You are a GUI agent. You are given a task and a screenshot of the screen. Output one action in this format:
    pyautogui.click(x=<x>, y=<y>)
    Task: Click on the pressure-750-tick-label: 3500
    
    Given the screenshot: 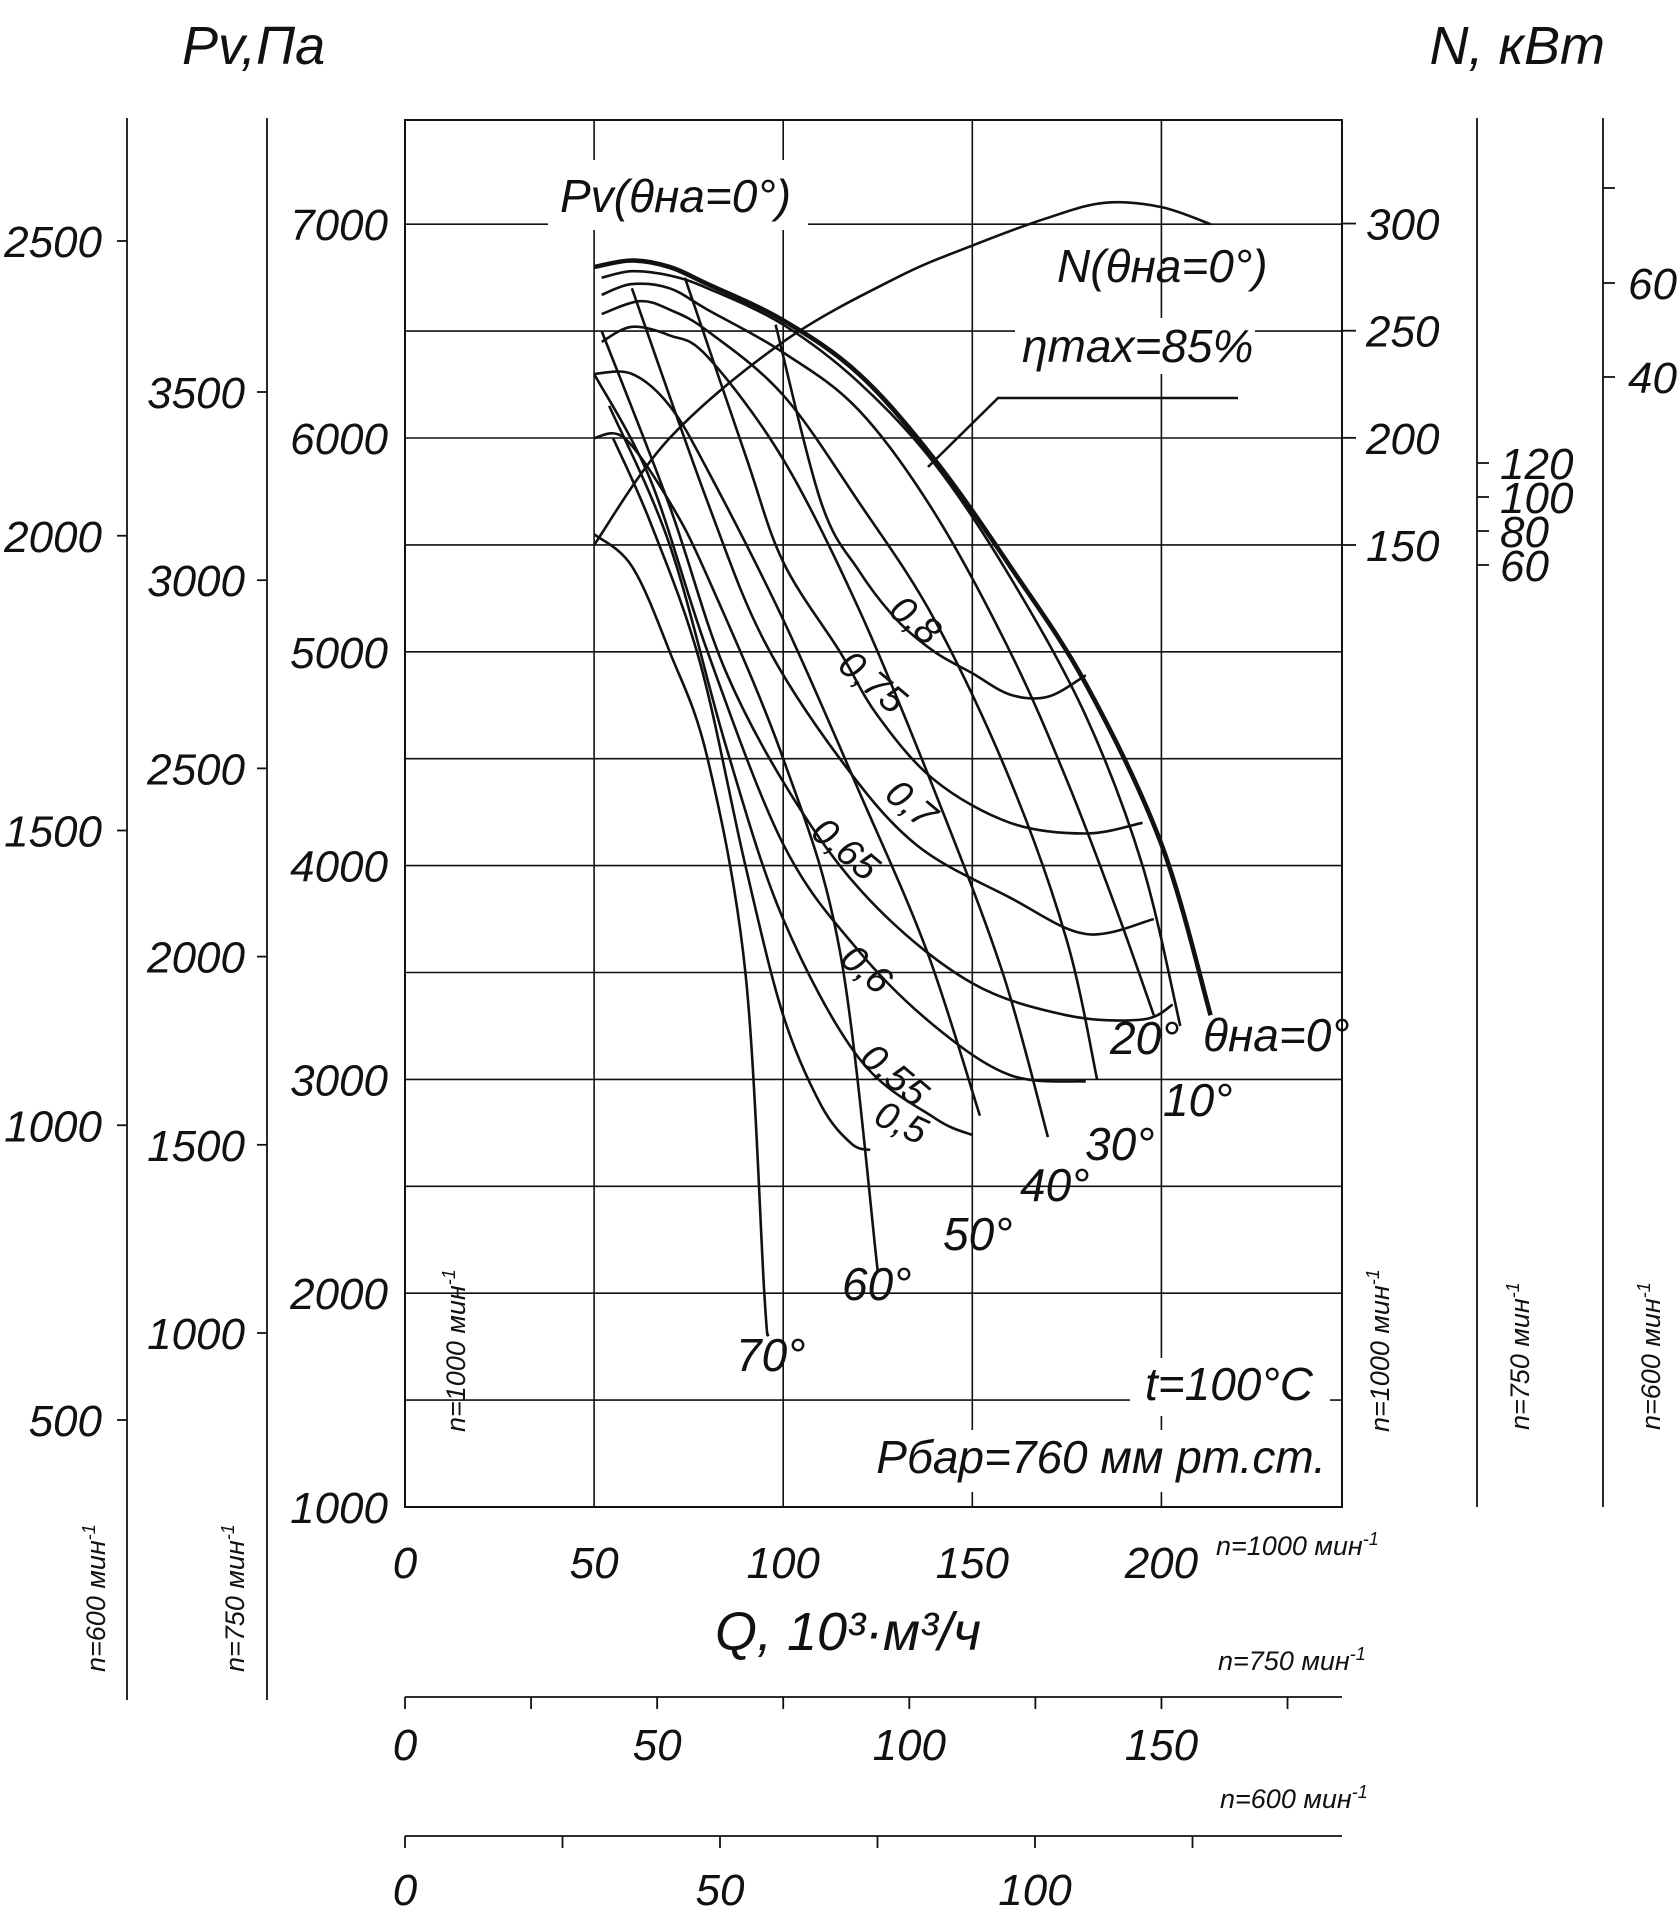 What is the action you would take?
    pyautogui.click(x=196, y=393)
    